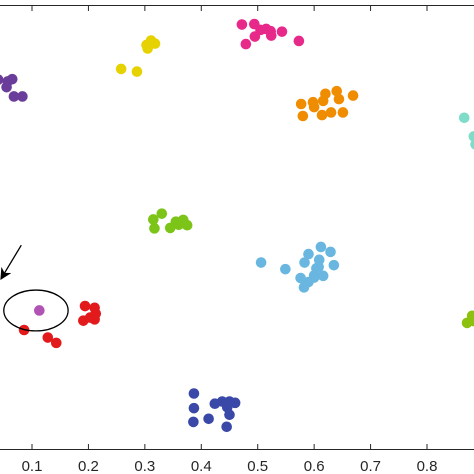  What do you see at coordinates (34, 288) in the screenshot?
I see `annotations` at bounding box center [34, 288].